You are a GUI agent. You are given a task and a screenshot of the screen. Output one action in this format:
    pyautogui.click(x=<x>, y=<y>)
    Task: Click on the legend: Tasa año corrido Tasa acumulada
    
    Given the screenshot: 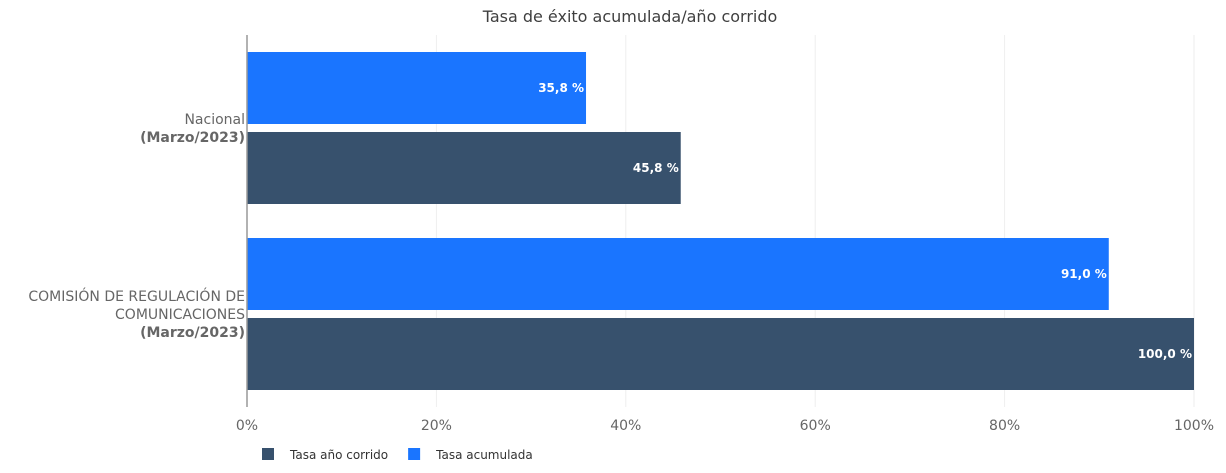 What is the action you would take?
    pyautogui.click(x=397, y=455)
    